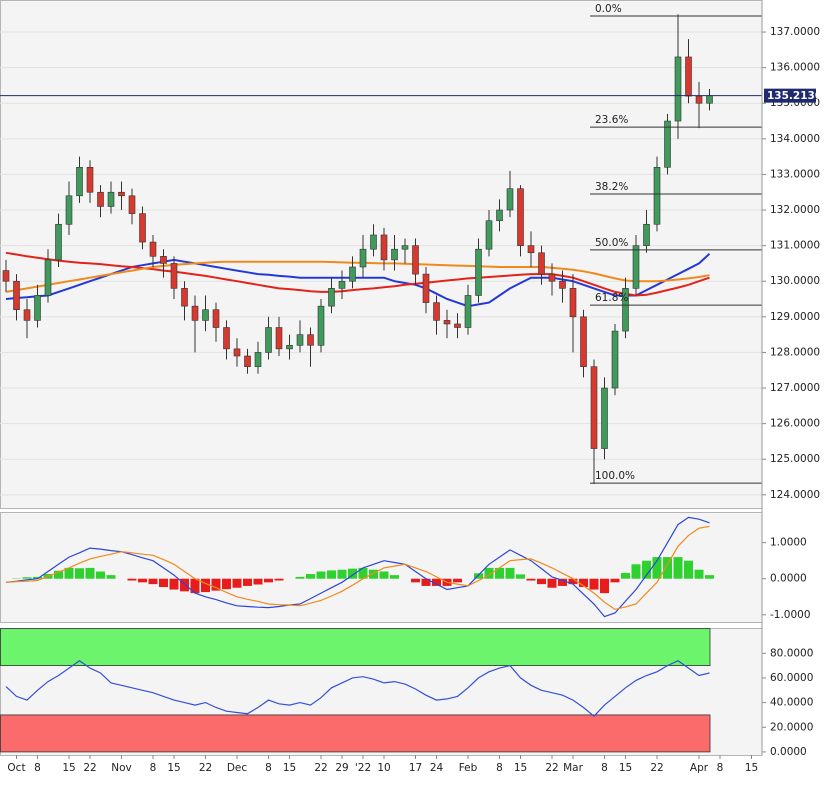  Describe the element at coordinates (788, 579) in the screenshot. I see `y-tick-label: 0.0000` at that location.